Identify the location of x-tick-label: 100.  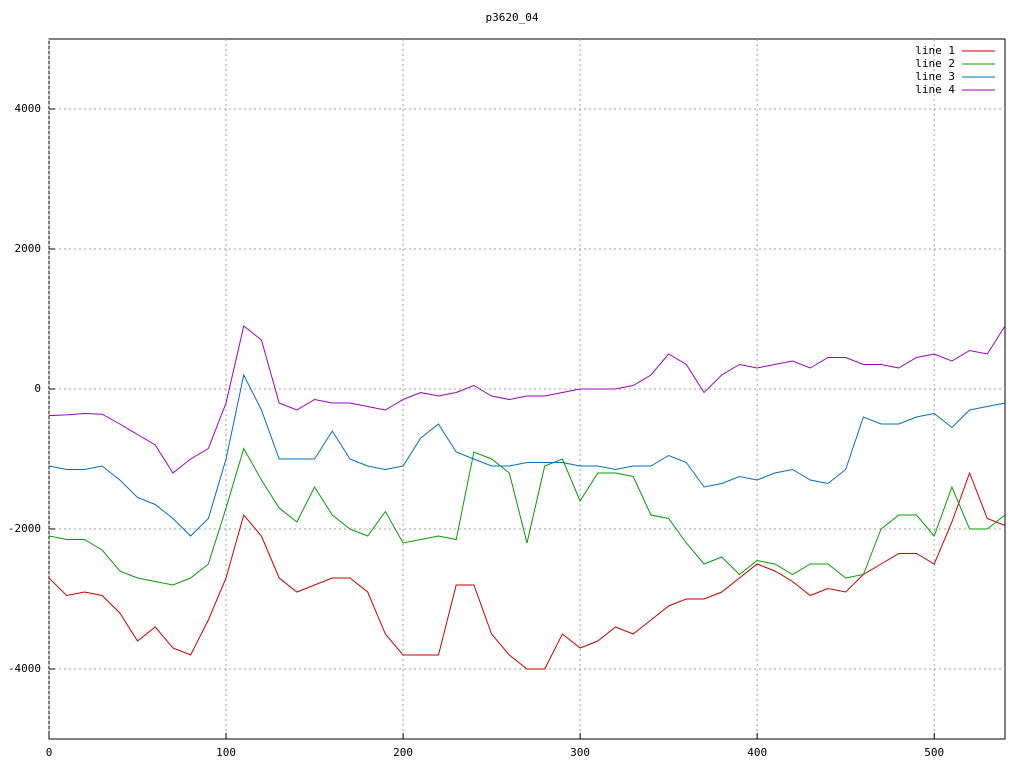
(226, 752).